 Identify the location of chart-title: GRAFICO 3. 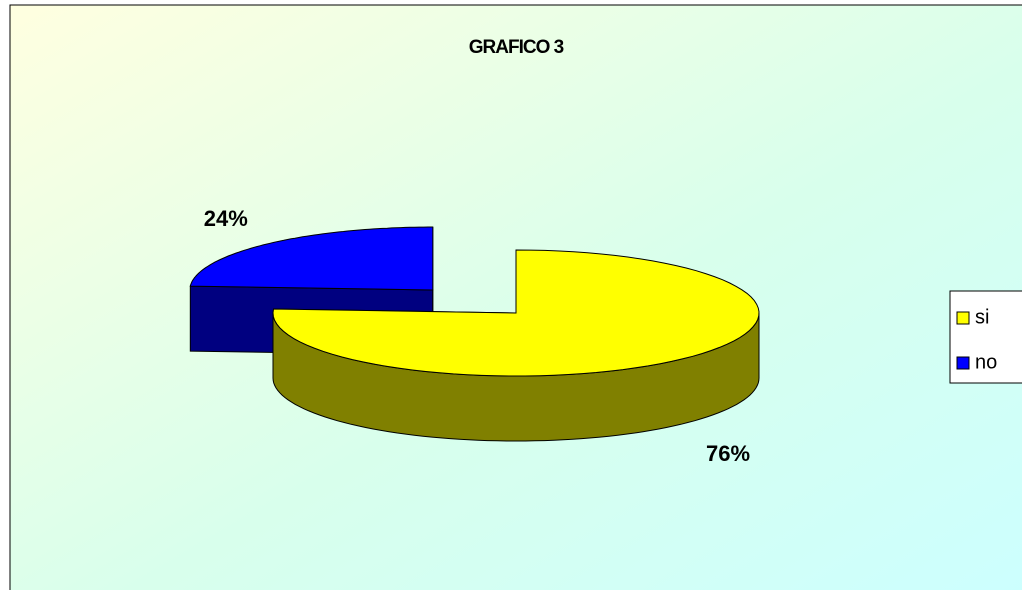
(516, 47).